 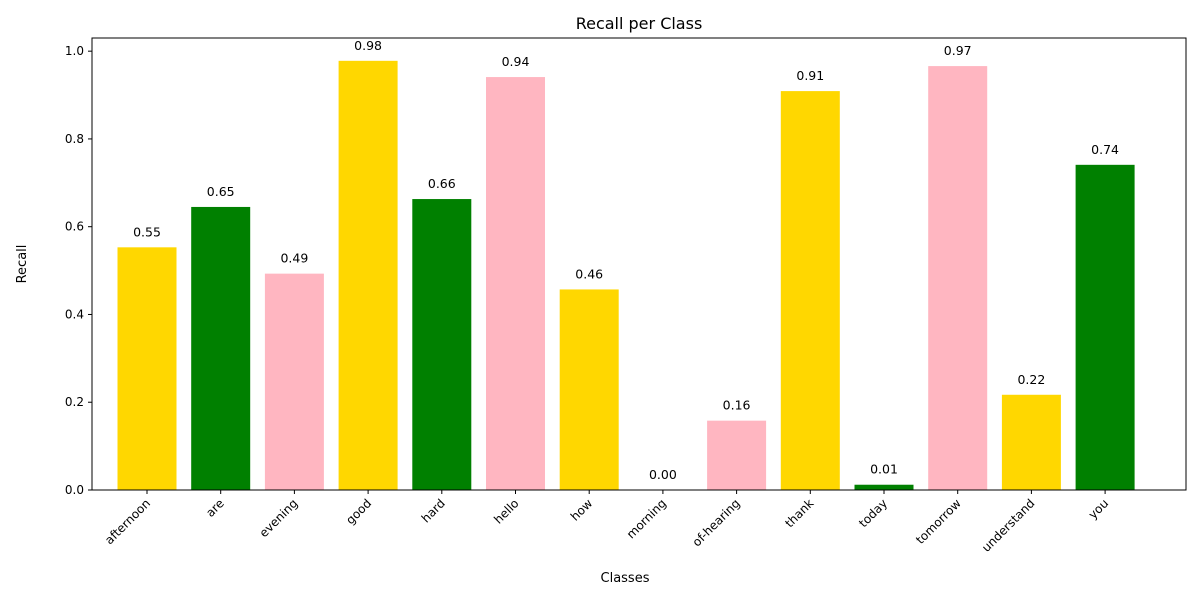 I want to click on bar-afternoon, so click(x=147, y=368).